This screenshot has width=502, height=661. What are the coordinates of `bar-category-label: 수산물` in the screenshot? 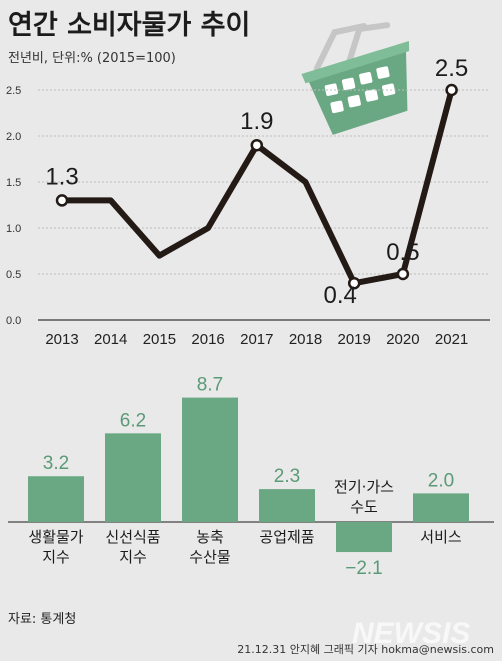 It's located at (209, 557).